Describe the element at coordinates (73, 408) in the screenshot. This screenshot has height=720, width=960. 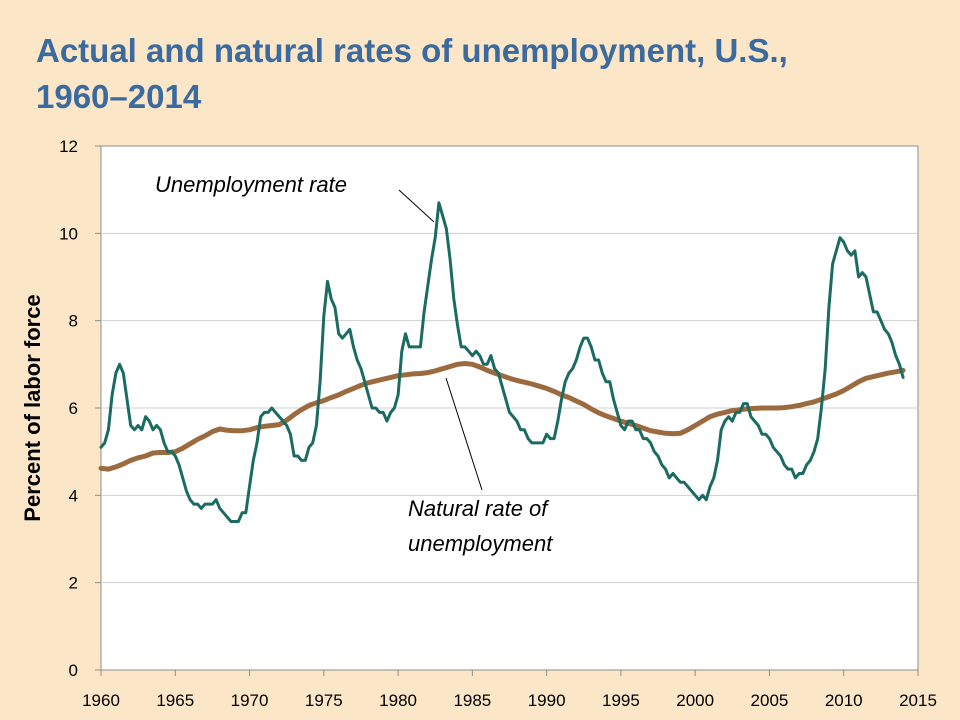
I see `y-tick-label: 6` at that location.